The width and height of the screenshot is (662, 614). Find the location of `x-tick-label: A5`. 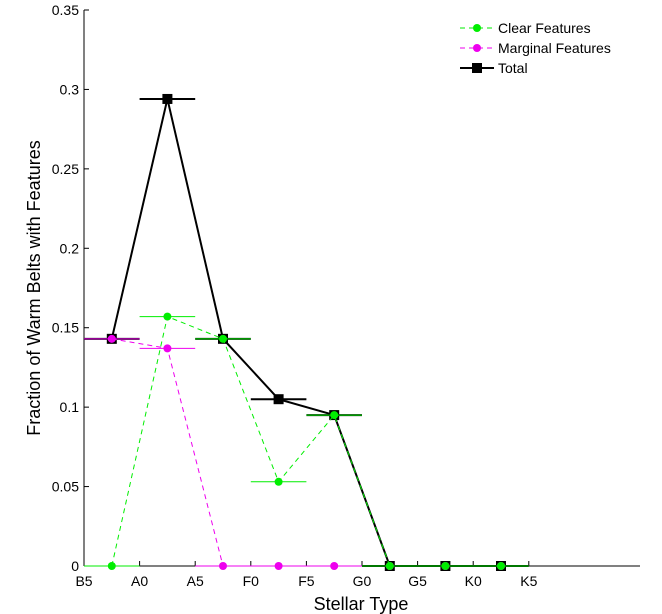

x-tick-label: A5 is located at coordinates (195, 581).